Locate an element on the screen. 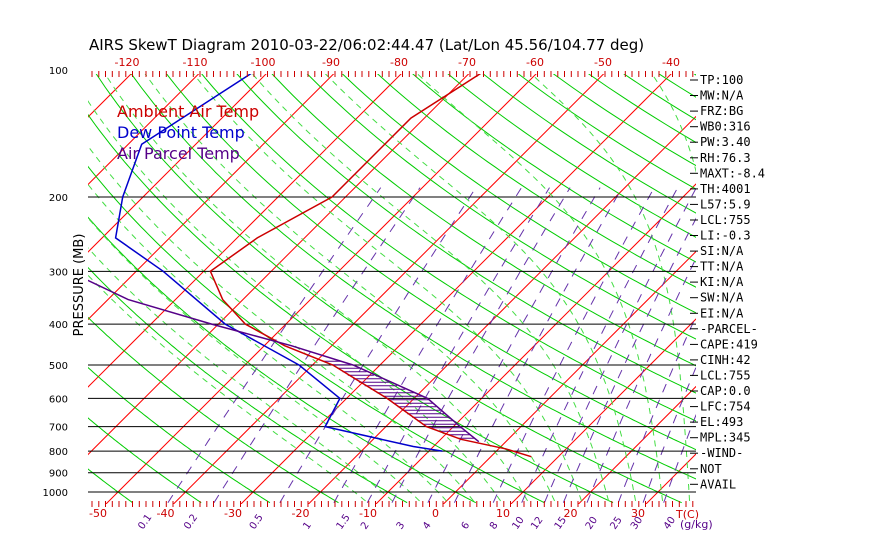  air-parcel-temp-line is located at coordinates (284, 361).